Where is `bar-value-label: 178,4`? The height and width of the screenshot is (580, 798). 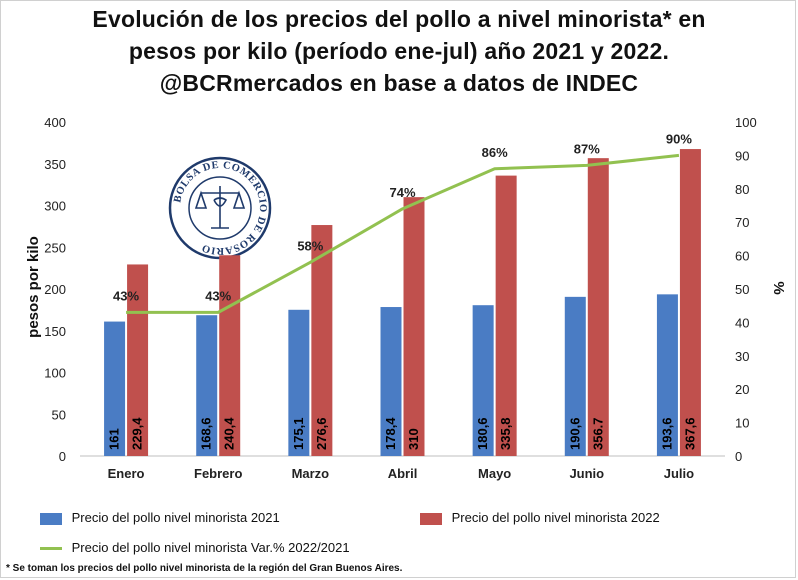 bar-value-label: 178,4 is located at coordinates (390, 433).